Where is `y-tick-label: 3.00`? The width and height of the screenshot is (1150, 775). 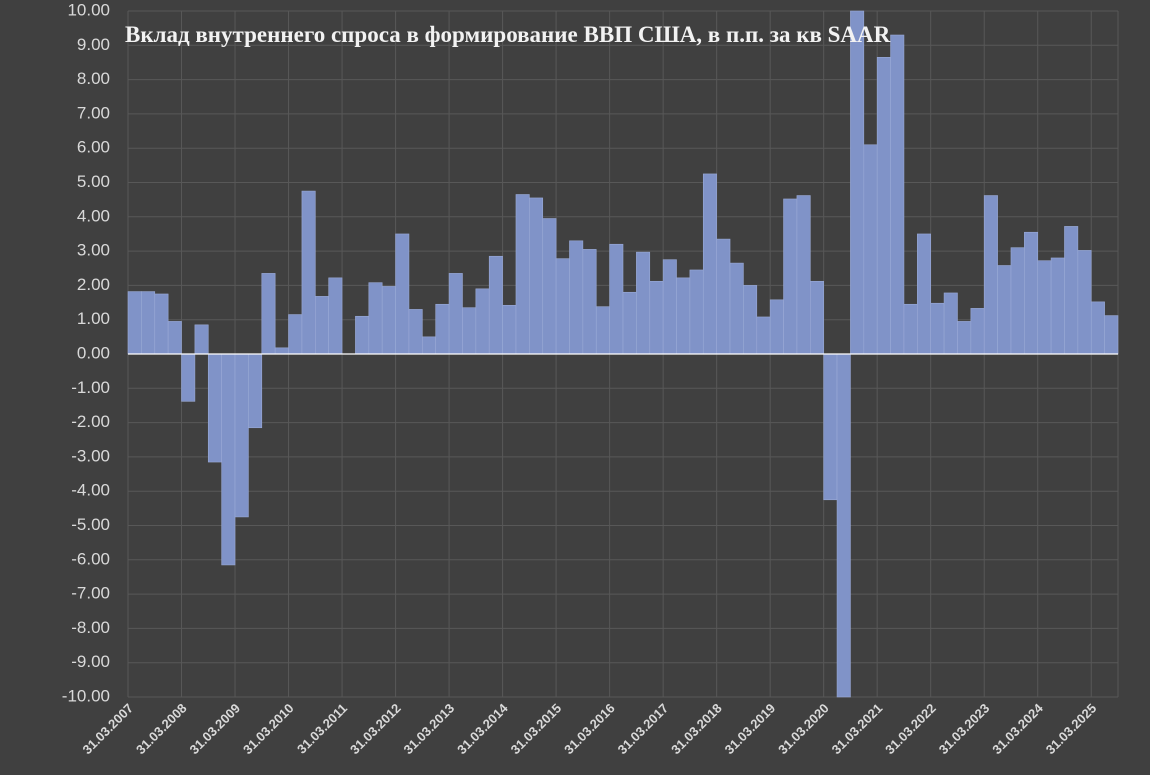 y-tick-label: 3.00 is located at coordinates (93, 250).